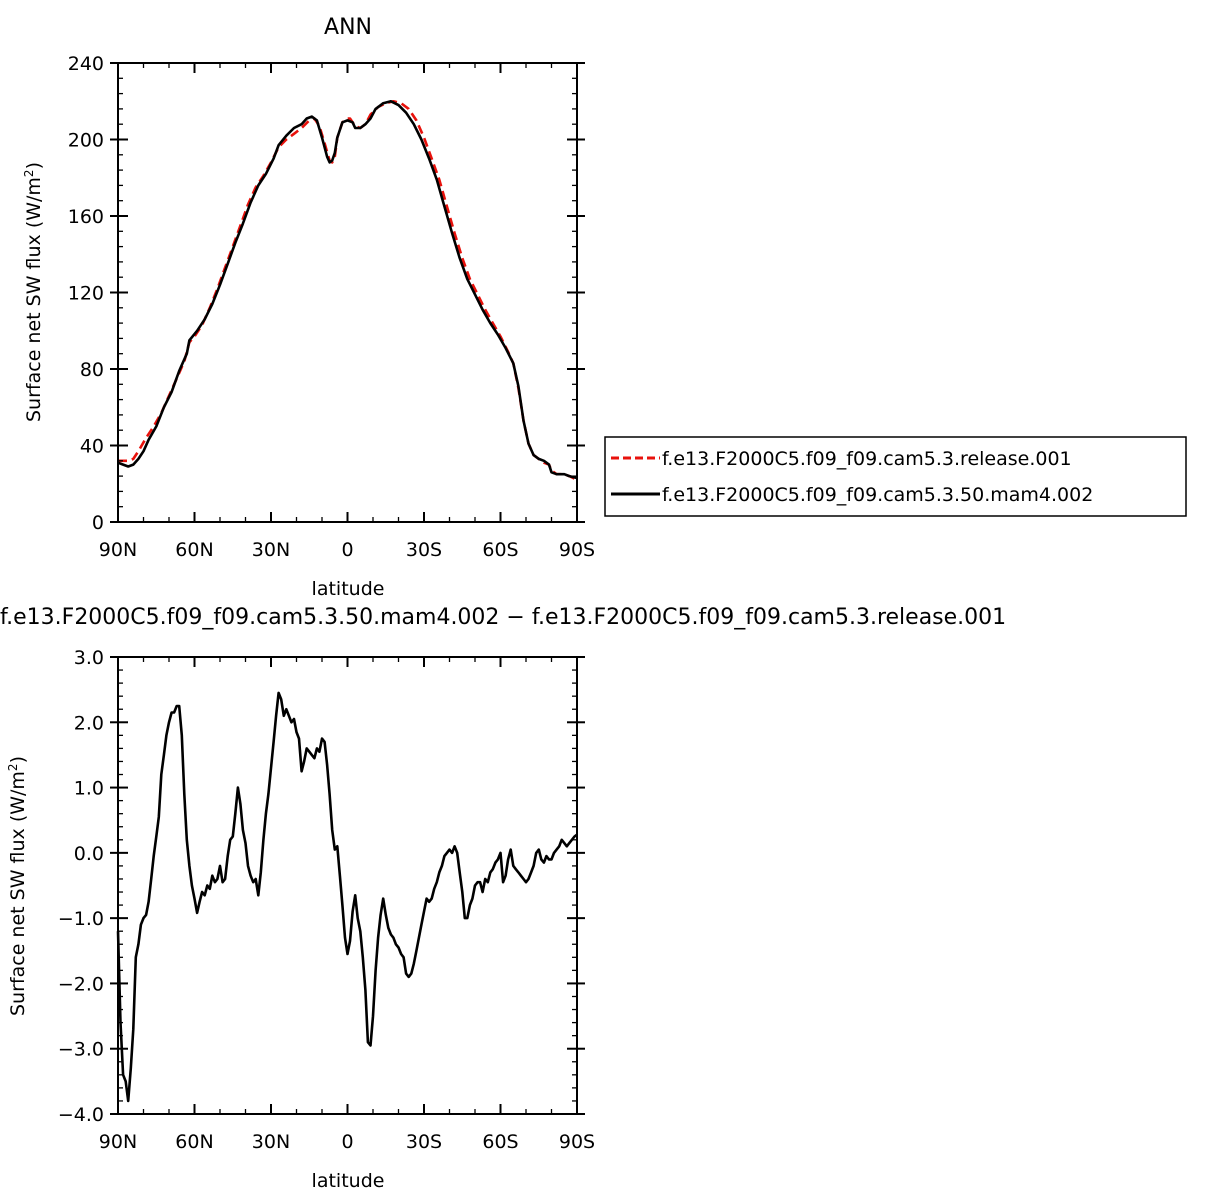  I want to click on y-tick-label: 2.0, so click(89, 723).